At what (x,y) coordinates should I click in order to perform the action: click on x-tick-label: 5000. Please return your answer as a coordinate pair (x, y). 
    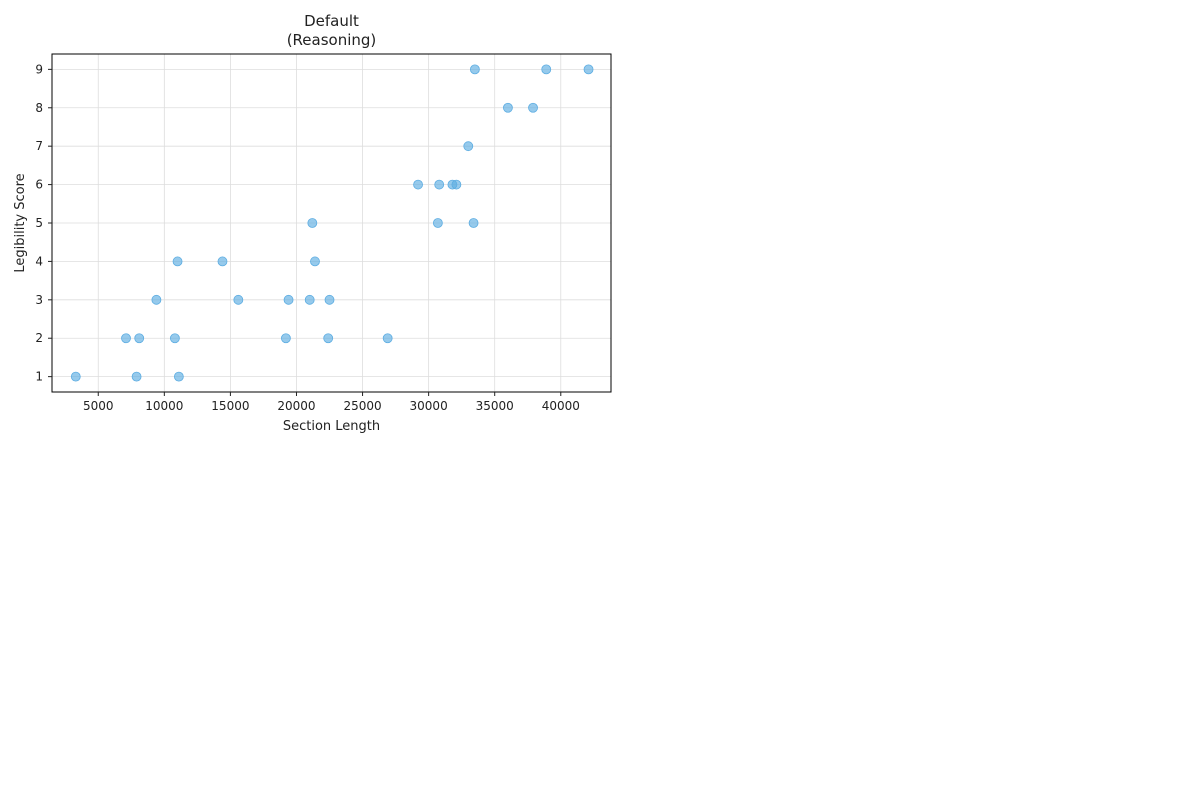
    Looking at the image, I should click on (98, 406).